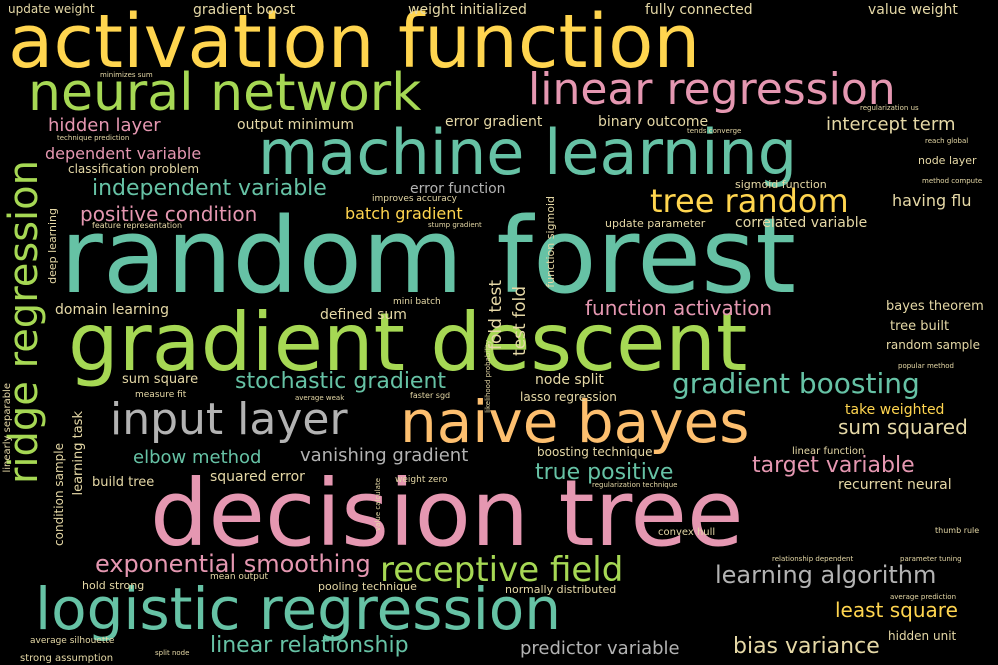 The width and height of the screenshot is (998, 665). What do you see at coordinates (123, 153) in the screenshot?
I see `word: dependent variable` at bounding box center [123, 153].